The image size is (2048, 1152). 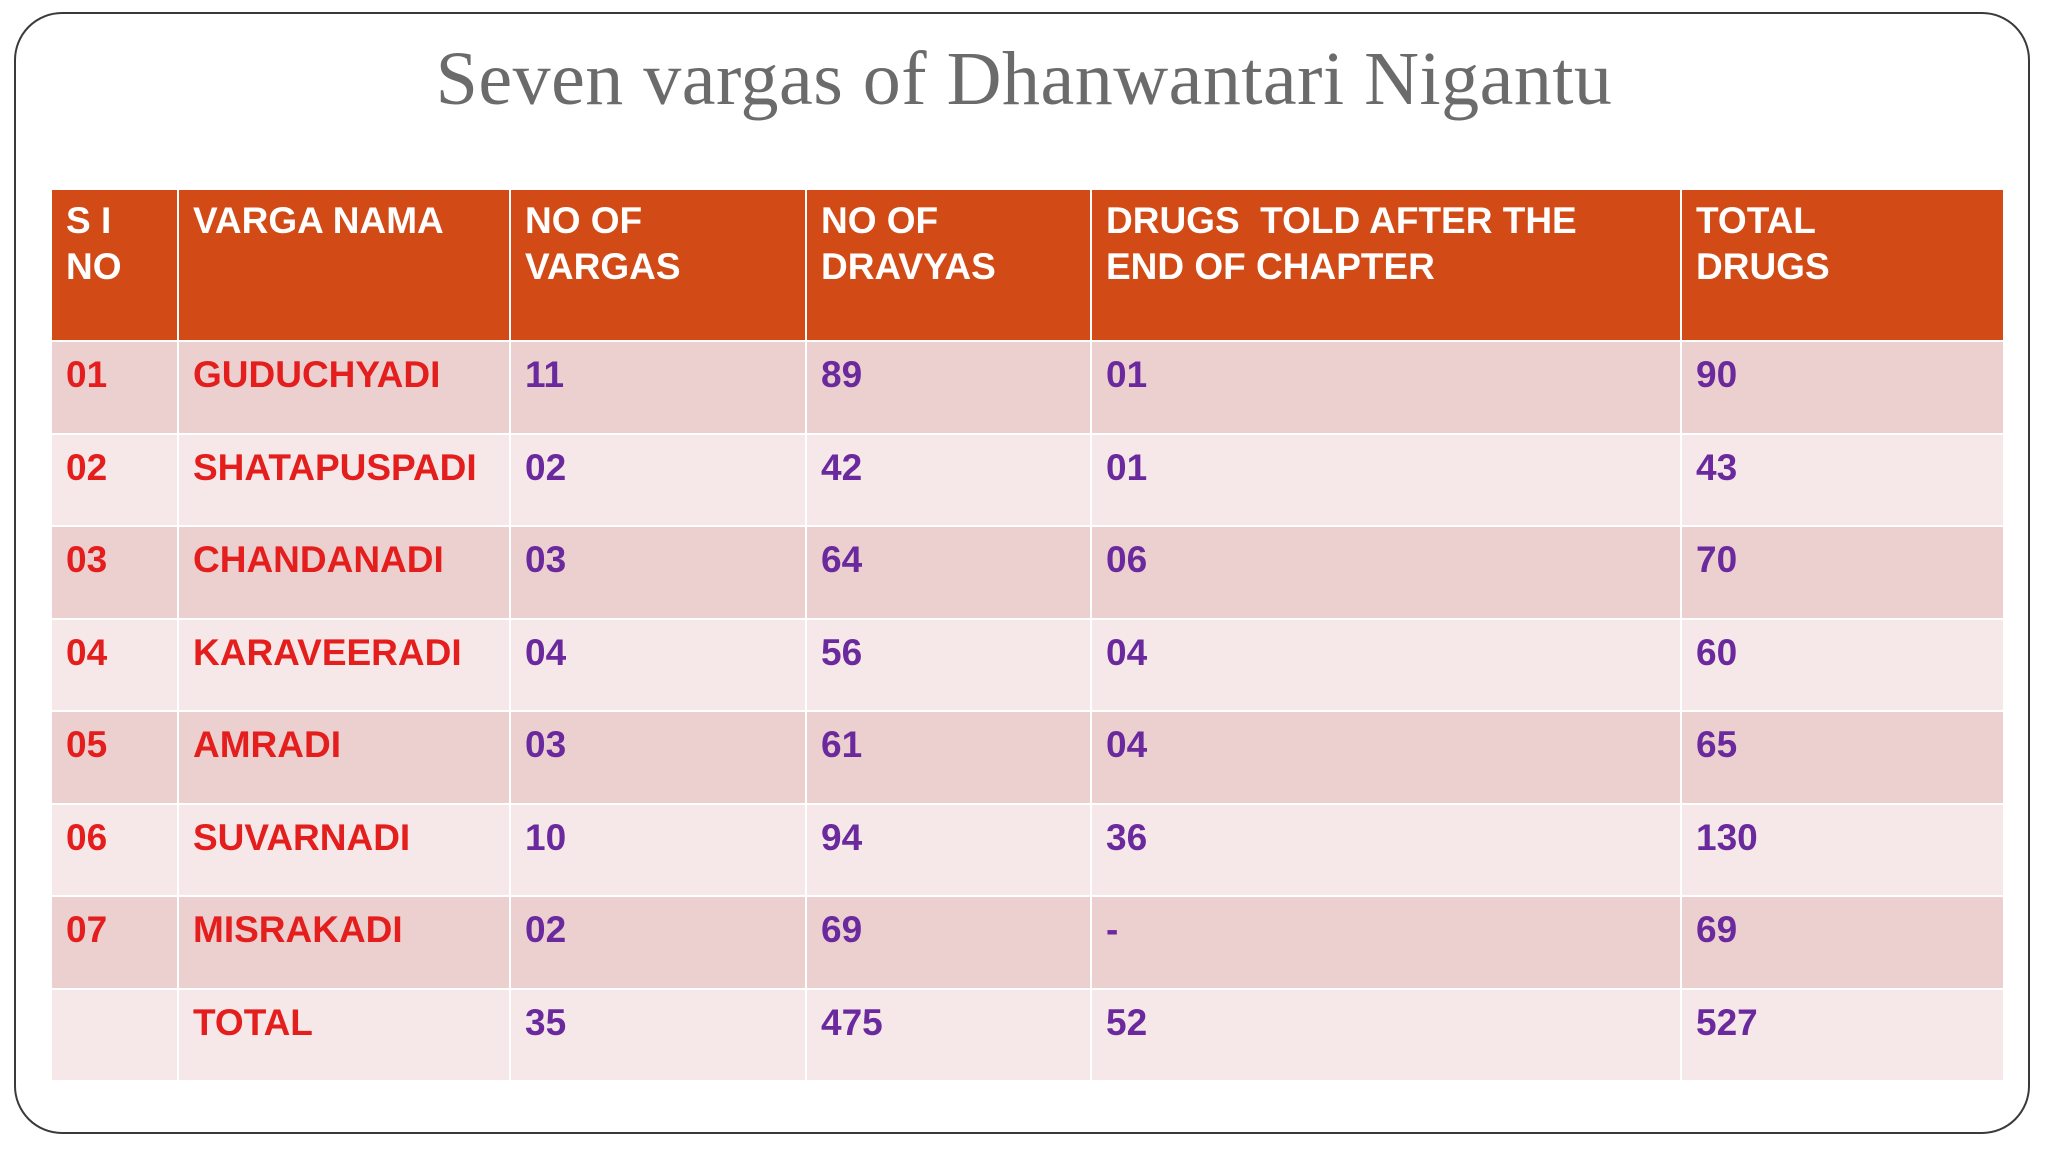 I want to click on cell-varga-nama: GUDUCHYADI, so click(x=344, y=387).